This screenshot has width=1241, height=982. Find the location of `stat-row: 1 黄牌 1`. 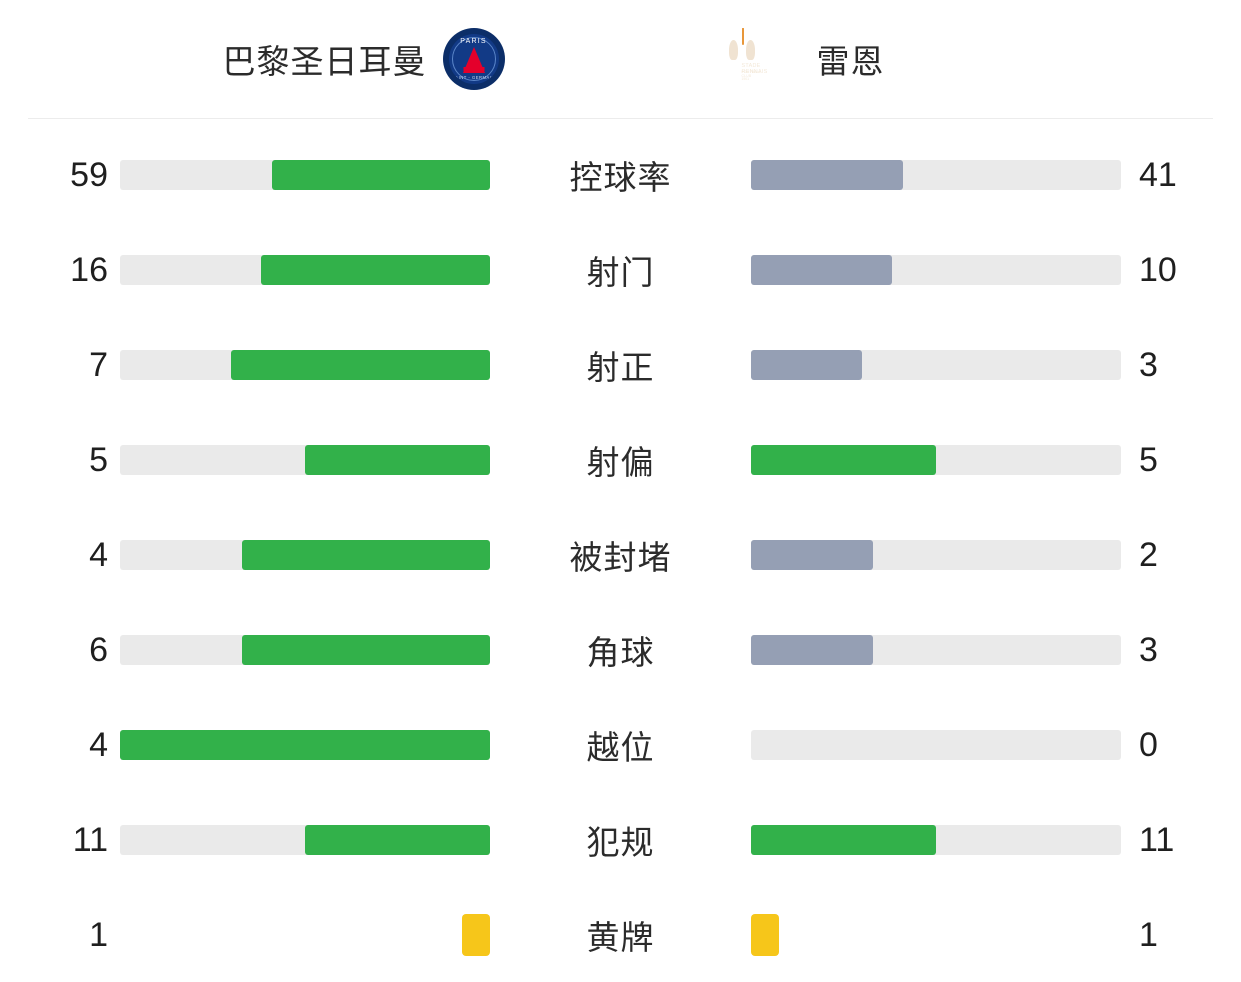

stat-row: 1 黄牌 1 is located at coordinates (620, 934).